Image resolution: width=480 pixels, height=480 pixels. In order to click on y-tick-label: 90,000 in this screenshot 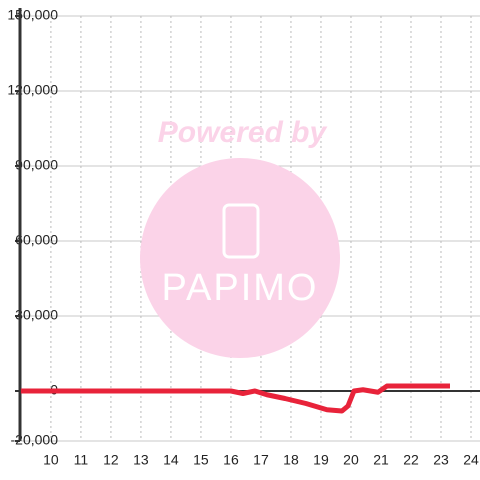, I will do `click(36, 165)`.